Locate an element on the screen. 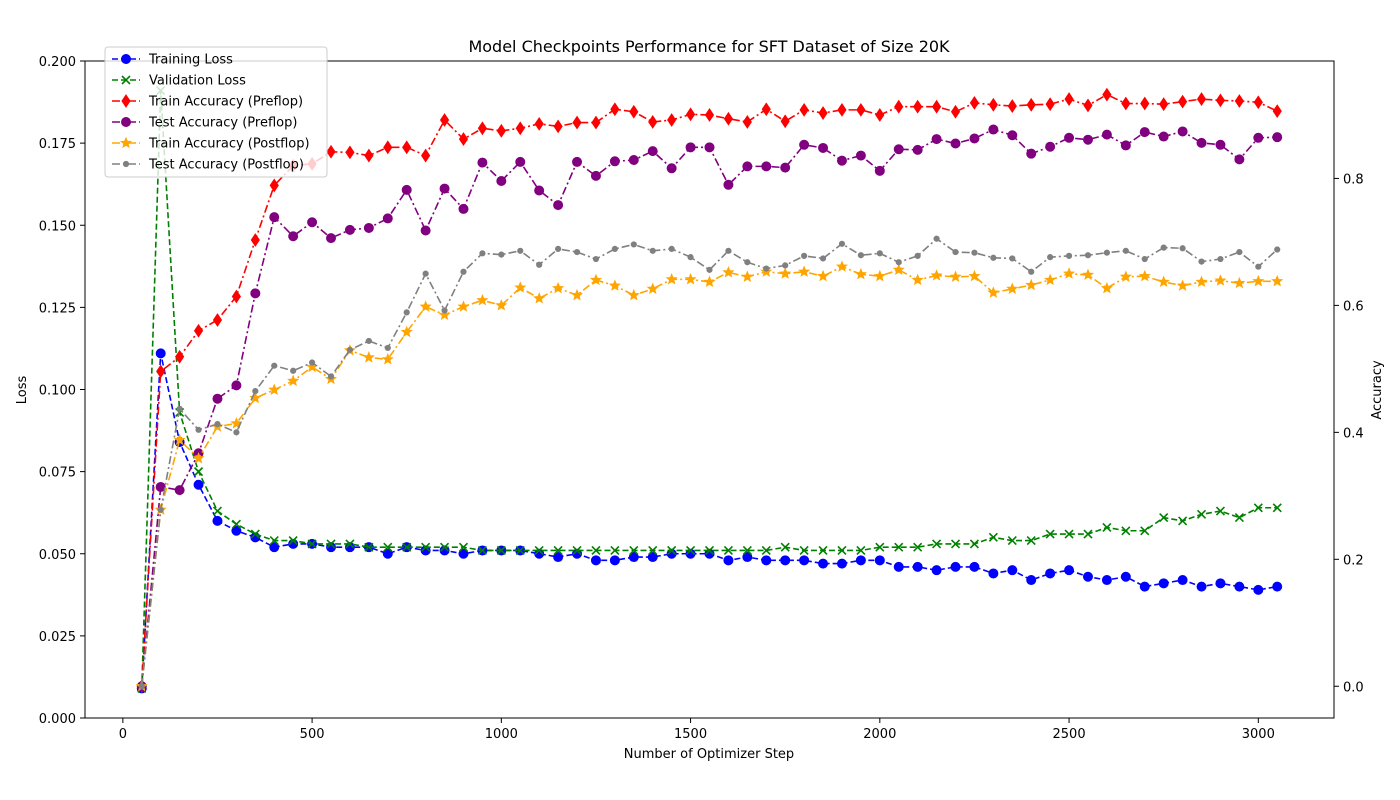 The image size is (1400, 800). x-tick-label: 500 is located at coordinates (312, 734).